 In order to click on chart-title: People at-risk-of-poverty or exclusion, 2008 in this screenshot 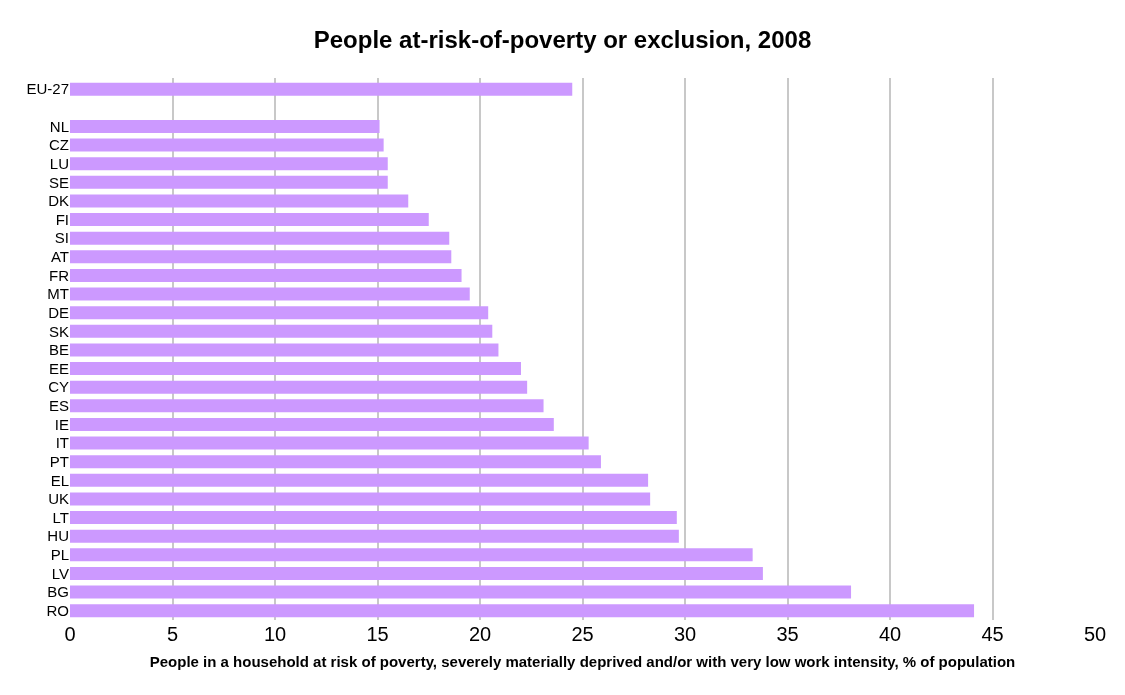, I will do `click(562, 40)`.